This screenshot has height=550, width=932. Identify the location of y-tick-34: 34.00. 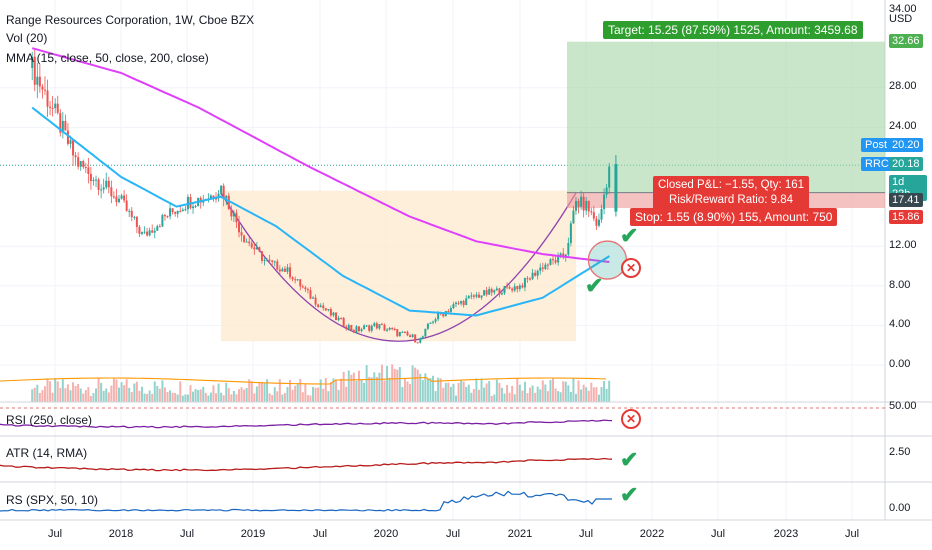
(903, 9).